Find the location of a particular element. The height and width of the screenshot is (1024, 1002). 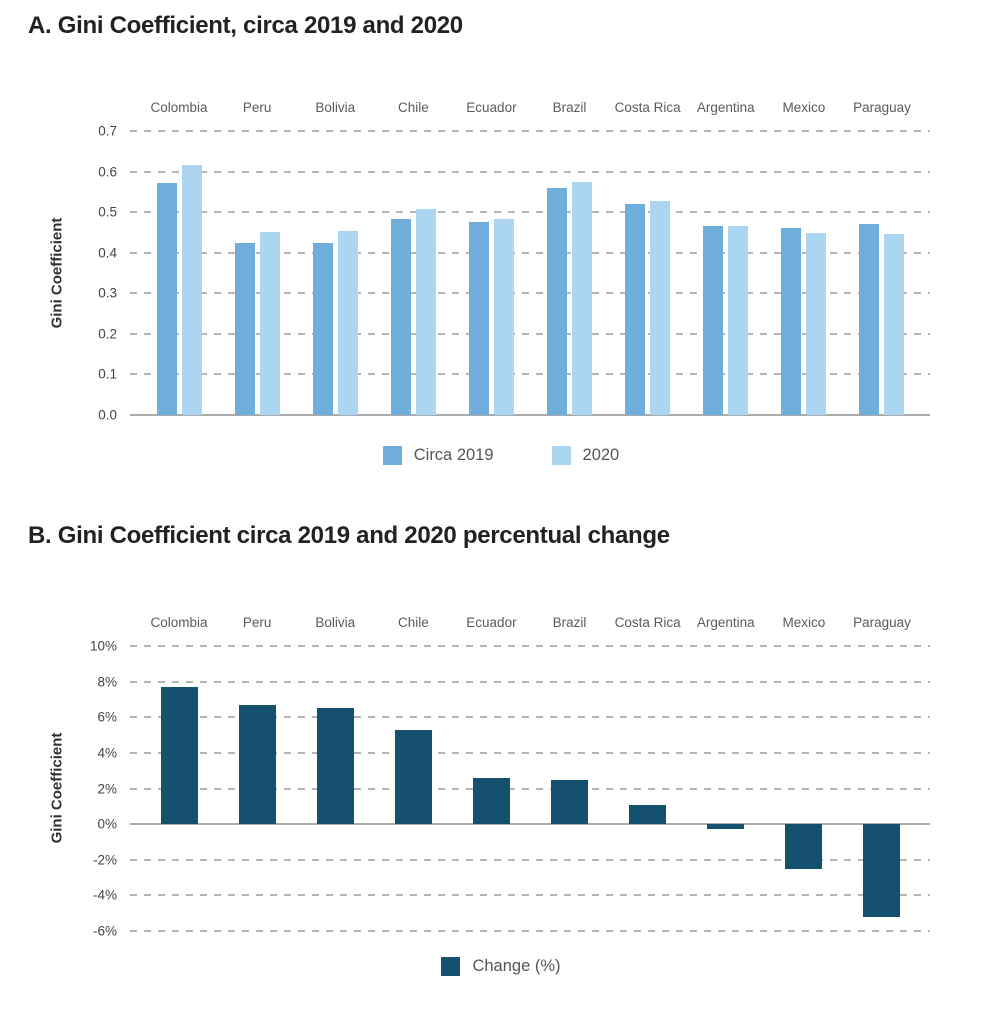

y-tick-label-0-1: 0.1 is located at coordinates (107, 374).